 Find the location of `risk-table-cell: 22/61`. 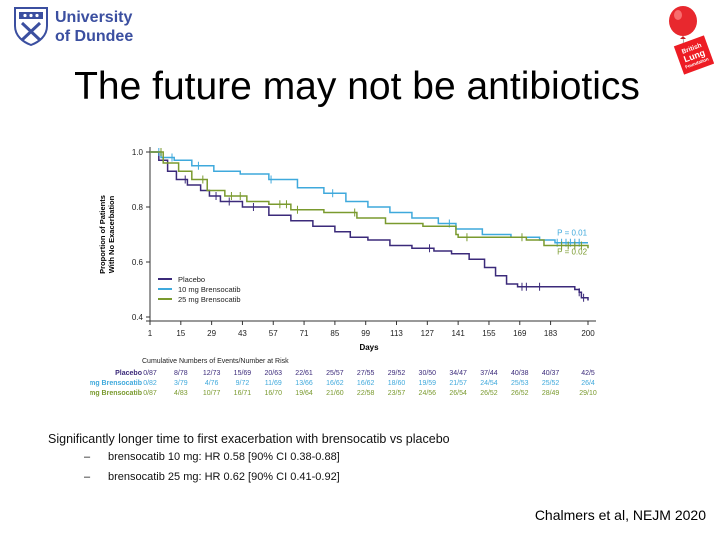

risk-table-cell: 22/61 is located at coordinates (304, 373).